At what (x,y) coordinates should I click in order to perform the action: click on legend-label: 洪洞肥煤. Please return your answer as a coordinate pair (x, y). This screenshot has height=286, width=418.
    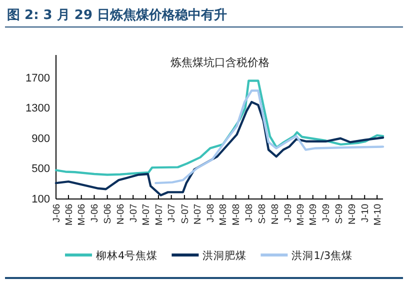
    Looking at the image, I should click on (224, 255).